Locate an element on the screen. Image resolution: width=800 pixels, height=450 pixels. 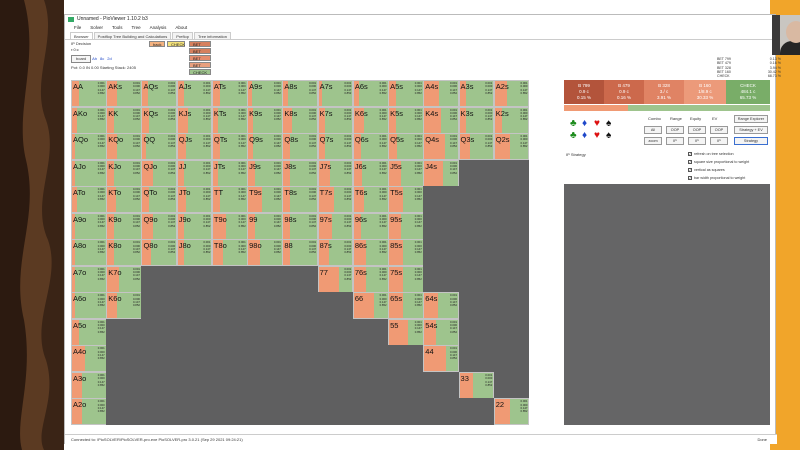
hand-cell-T8o: T8o 0.001 0.000 0.147 0.852 is located at coordinates (229, 253).